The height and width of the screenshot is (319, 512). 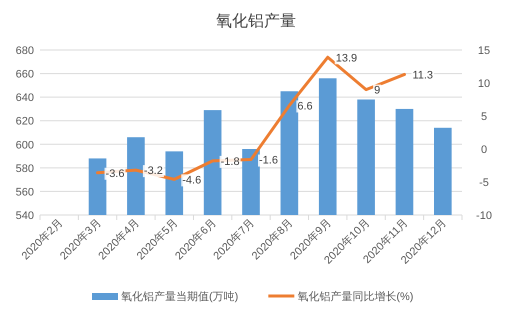 I want to click on legend-label: 氧化铝产量同比增长(%), so click(x=355, y=296).